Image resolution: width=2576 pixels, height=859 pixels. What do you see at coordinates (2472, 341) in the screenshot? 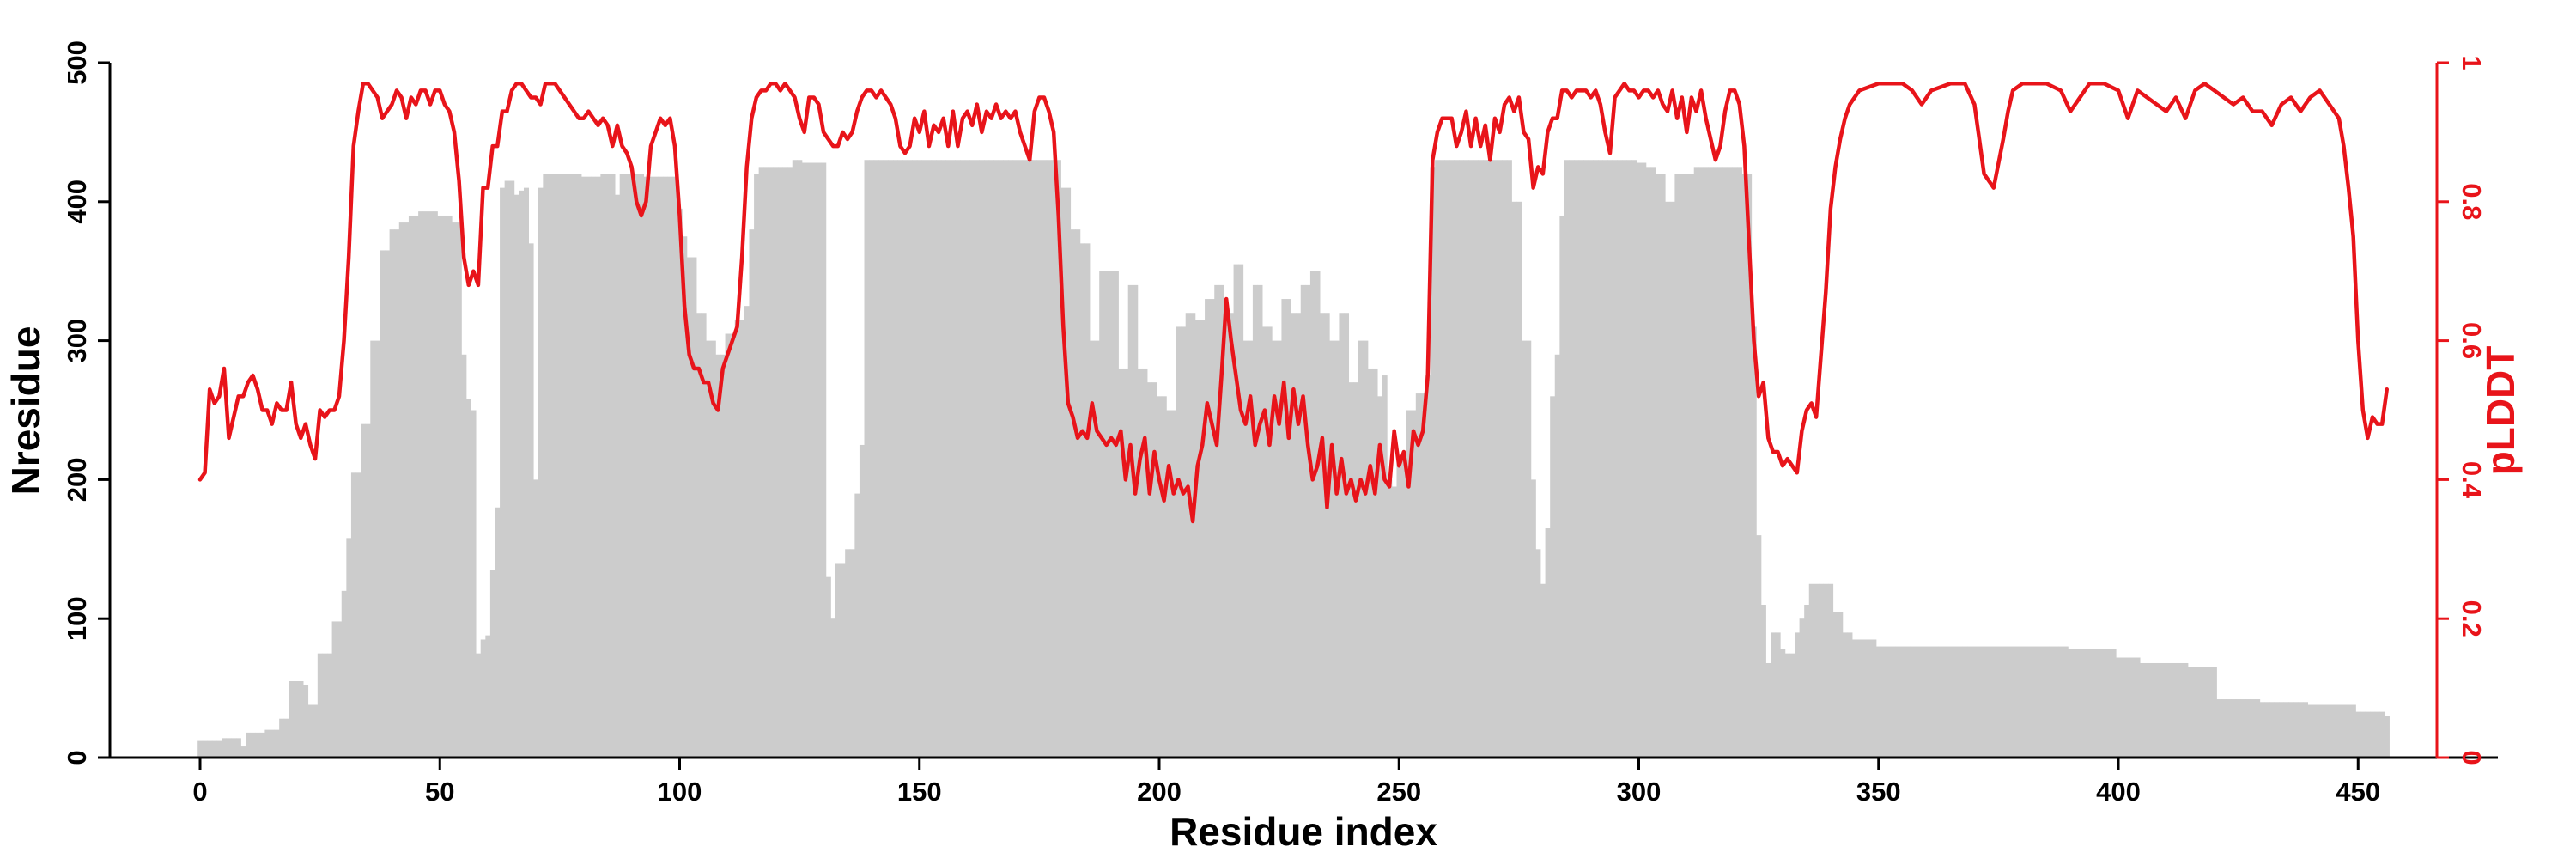
I see `y-right-tick-label-0.6: 0.6` at bounding box center [2472, 341].